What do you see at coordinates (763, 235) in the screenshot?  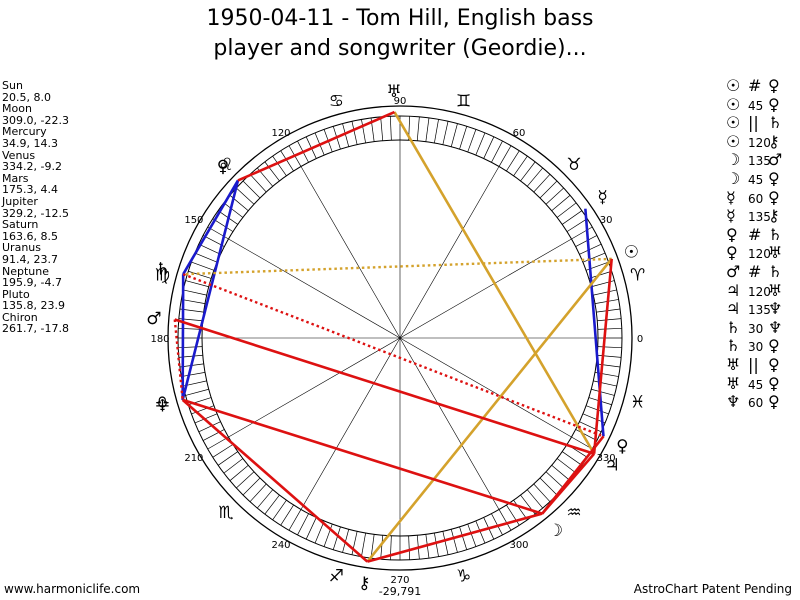 I see `aspect-row: ♀ # ♄` at bounding box center [763, 235].